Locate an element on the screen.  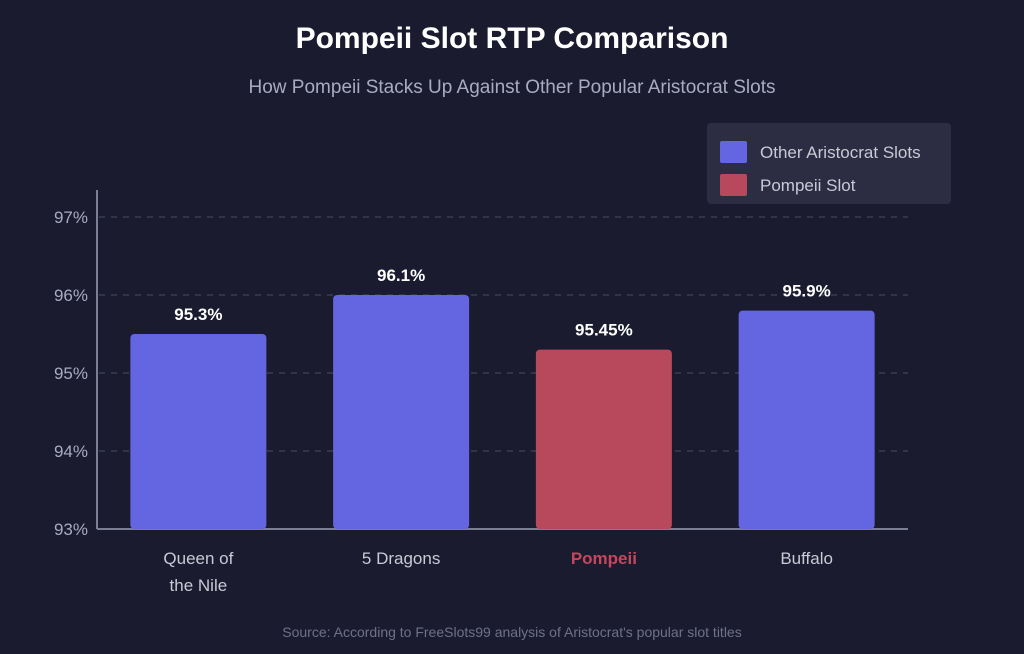
x-category-label: Pompeii is located at coordinates (604, 558).